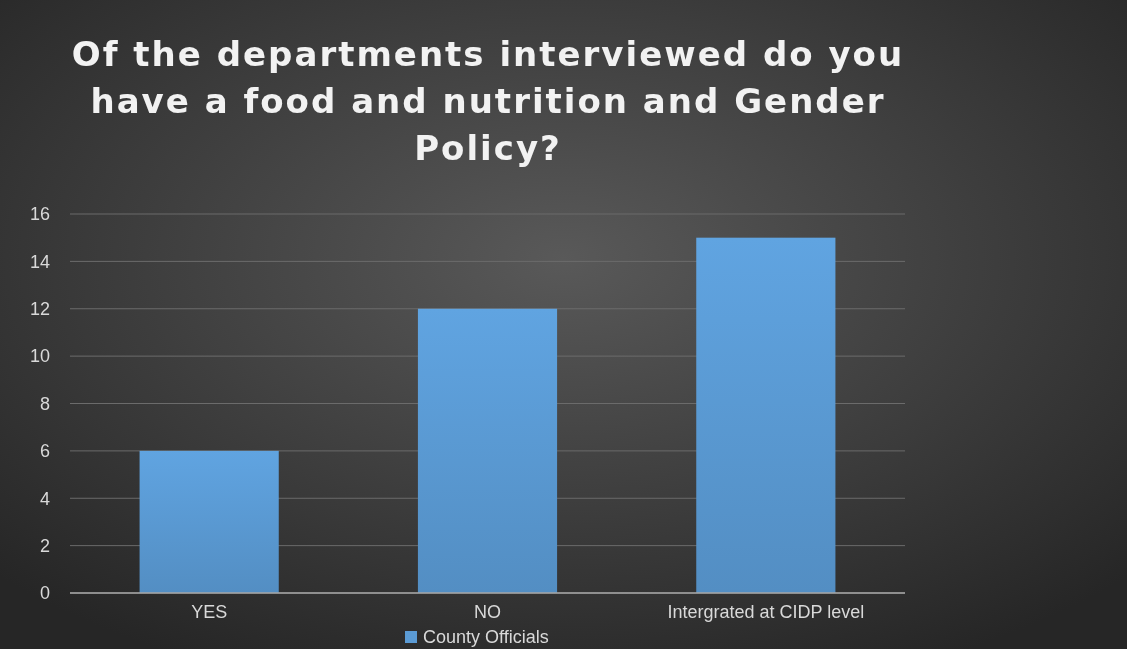 The width and height of the screenshot is (1127, 649). Describe the element at coordinates (39, 214) in the screenshot. I see `y-tick-label: 16` at that location.